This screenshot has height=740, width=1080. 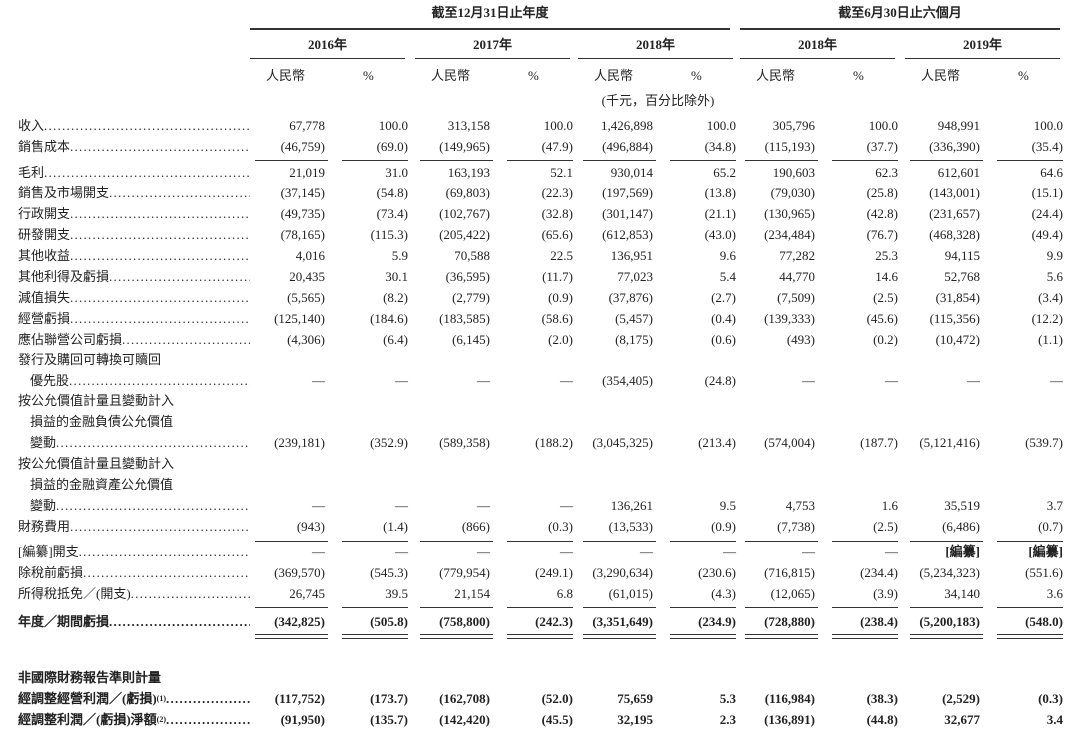 I want to click on cell-value: 9.9, so click(x=1054, y=255).